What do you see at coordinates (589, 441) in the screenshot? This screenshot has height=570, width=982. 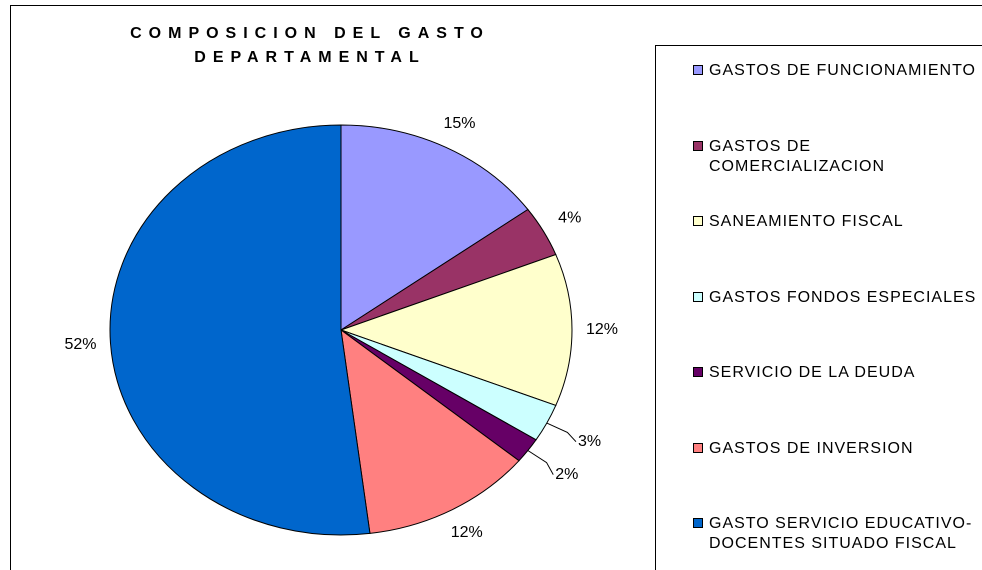 I see `data-label: 3%` at bounding box center [589, 441].